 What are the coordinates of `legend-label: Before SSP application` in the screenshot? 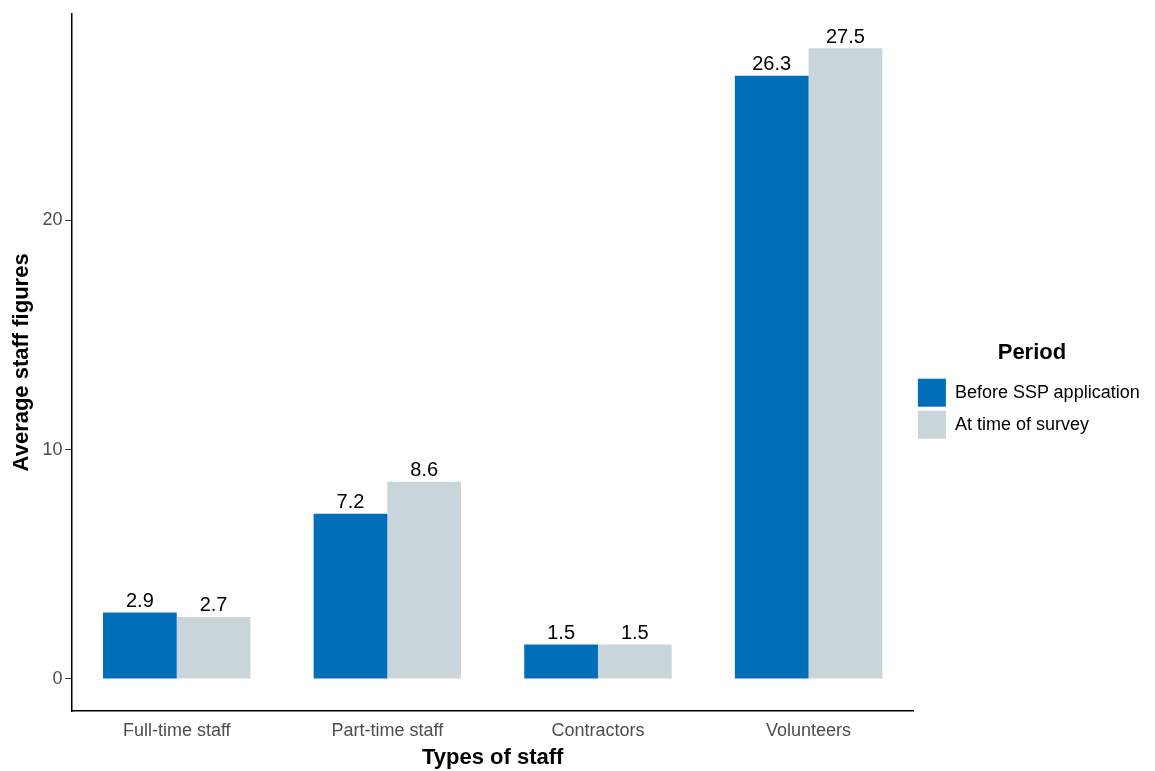 It's located at (1047, 391).